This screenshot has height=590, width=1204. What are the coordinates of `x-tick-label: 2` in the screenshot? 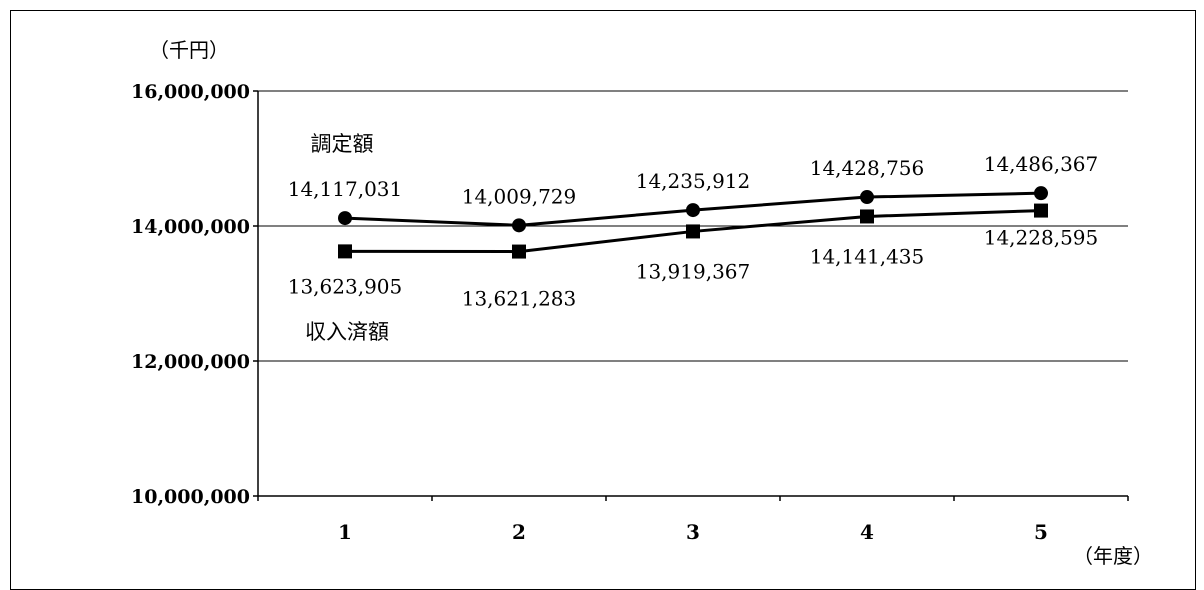 It's located at (519, 532).